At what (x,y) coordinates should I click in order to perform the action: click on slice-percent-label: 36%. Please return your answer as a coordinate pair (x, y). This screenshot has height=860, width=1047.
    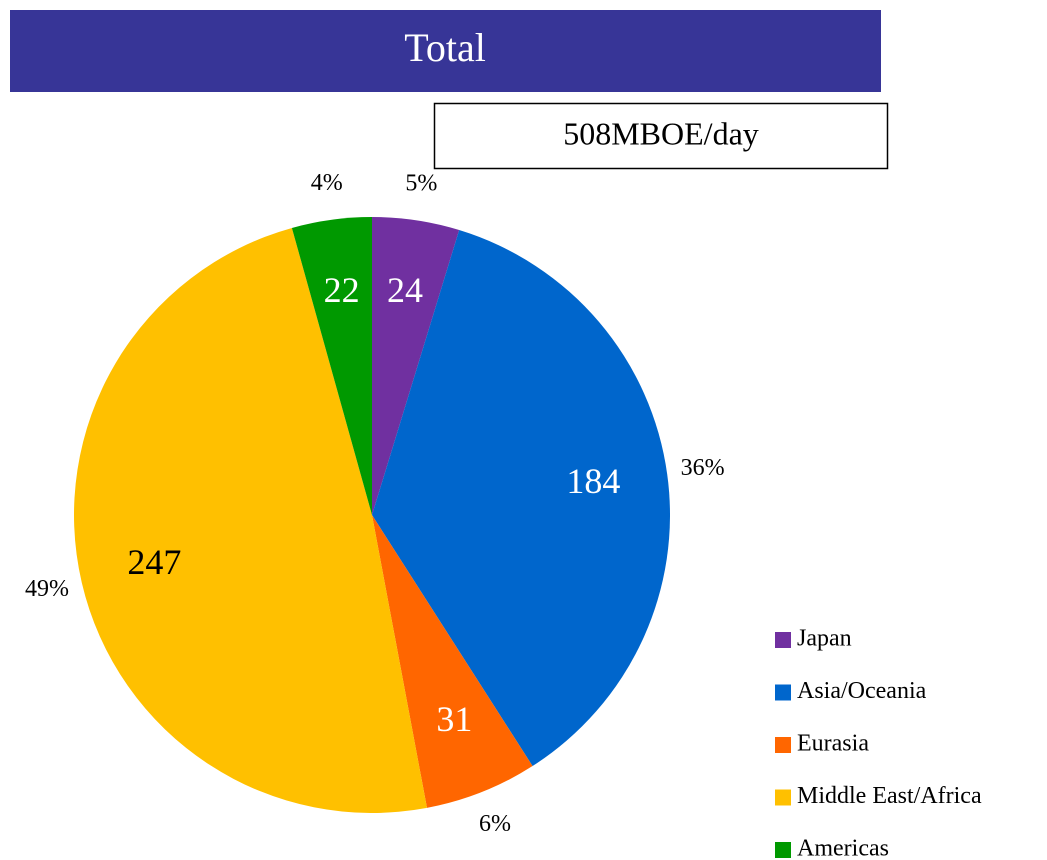
    Looking at the image, I should click on (703, 468).